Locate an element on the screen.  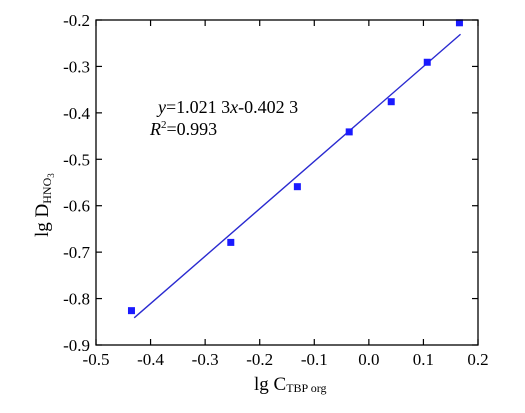
x-axis-label: lg CTBP org is located at coordinates (290, 384).